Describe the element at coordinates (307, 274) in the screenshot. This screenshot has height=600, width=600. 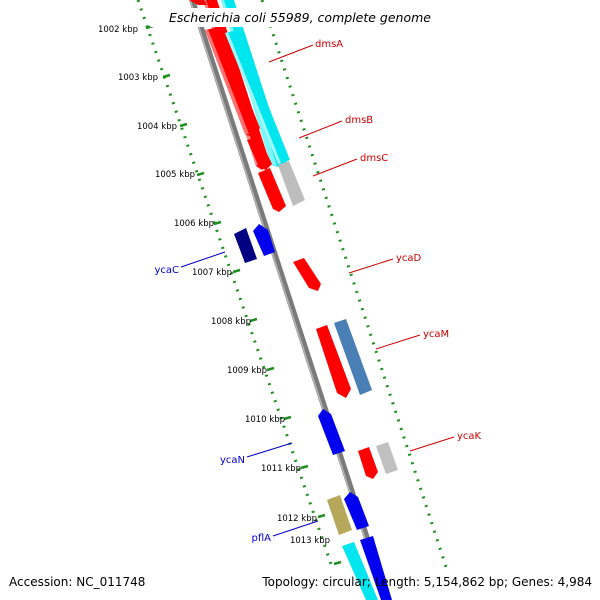
I see `gene-ycaD` at that location.